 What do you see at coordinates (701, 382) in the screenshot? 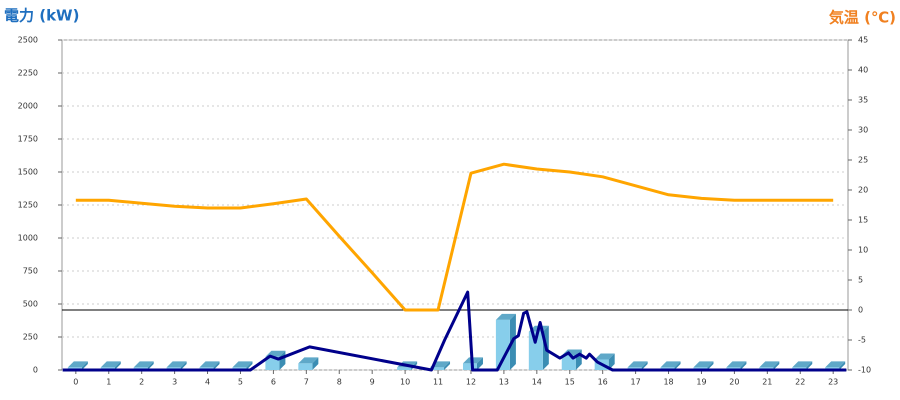
I see `x-tick-label: 19` at bounding box center [701, 382].